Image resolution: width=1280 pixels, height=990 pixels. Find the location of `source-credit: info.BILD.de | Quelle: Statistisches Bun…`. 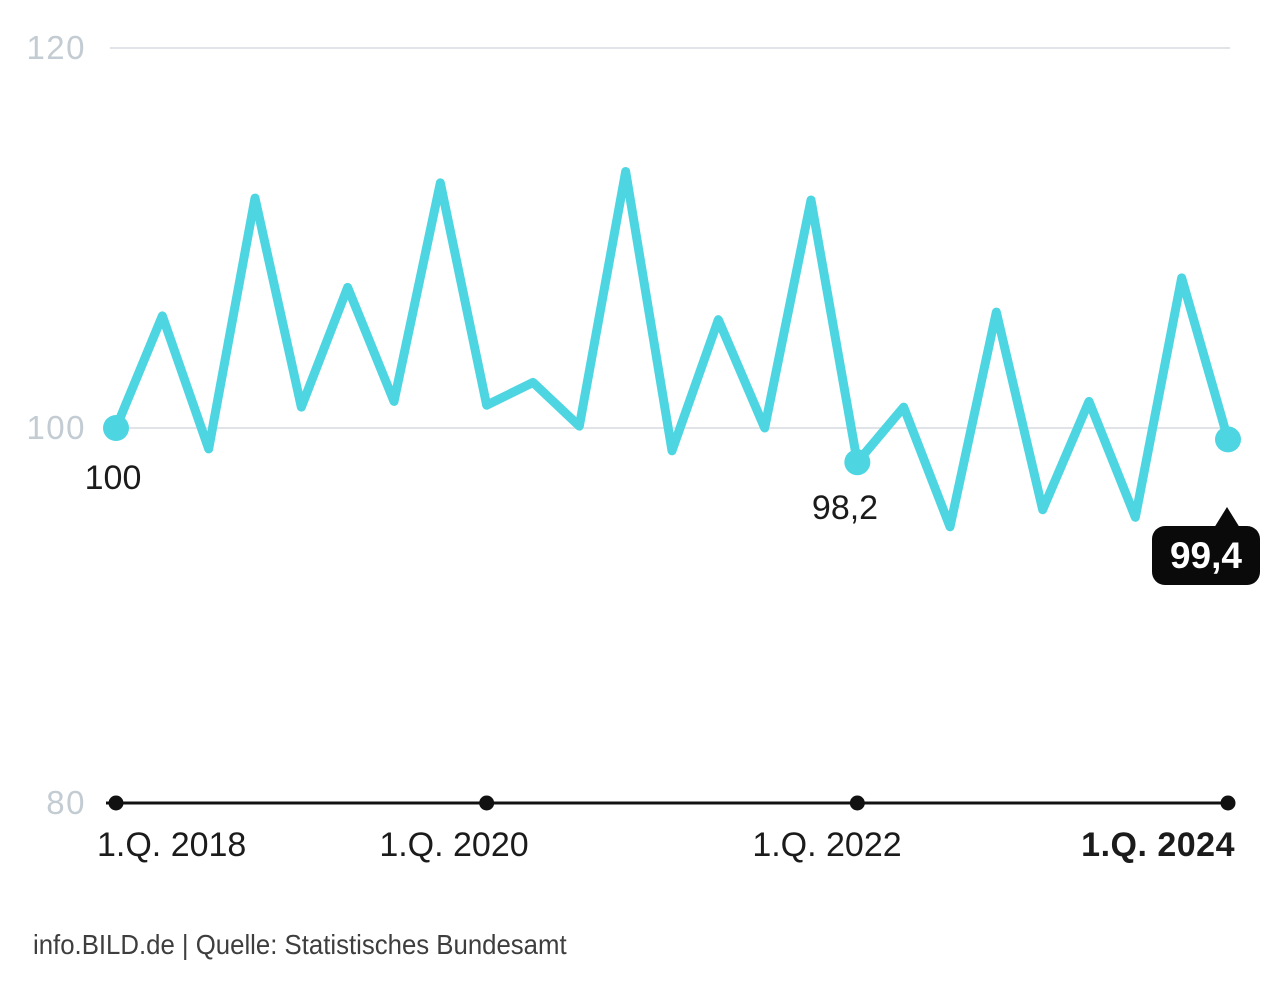

source-credit: info.BILD.de | Quelle: Statistisches Bun… is located at coordinates (300, 944).